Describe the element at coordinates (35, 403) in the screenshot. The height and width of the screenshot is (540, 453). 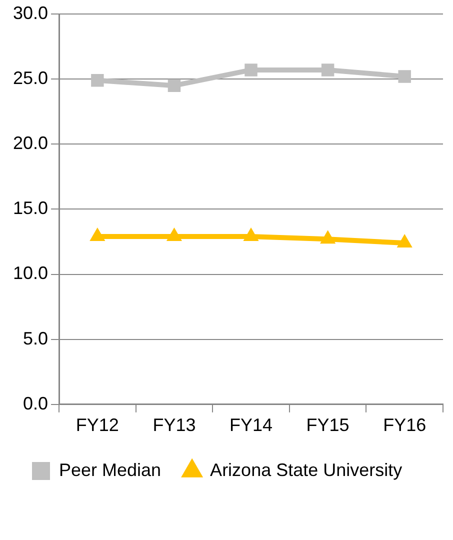
I see `y-tick-label: 0.0` at that location.